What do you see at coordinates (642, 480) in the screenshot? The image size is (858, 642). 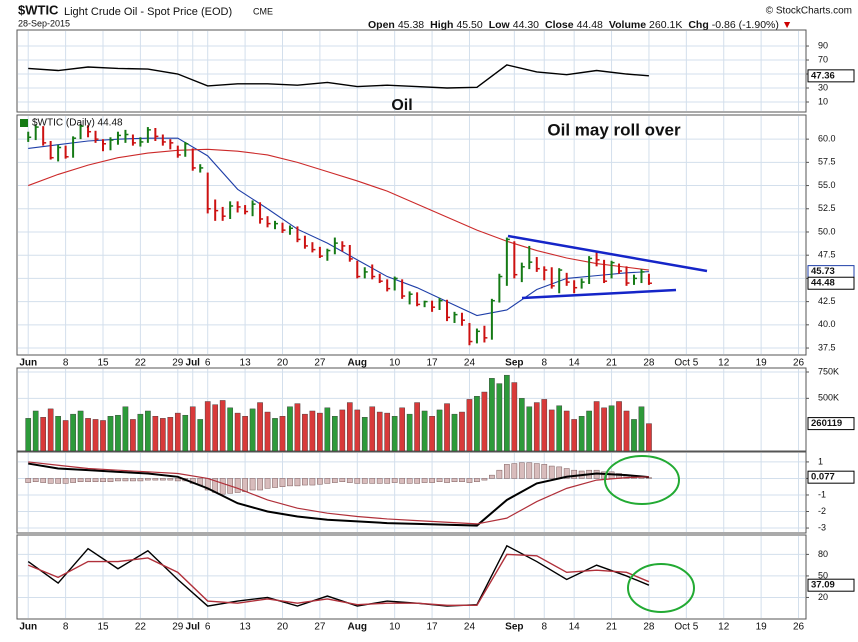 I see `highlight-circle` at bounding box center [642, 480].